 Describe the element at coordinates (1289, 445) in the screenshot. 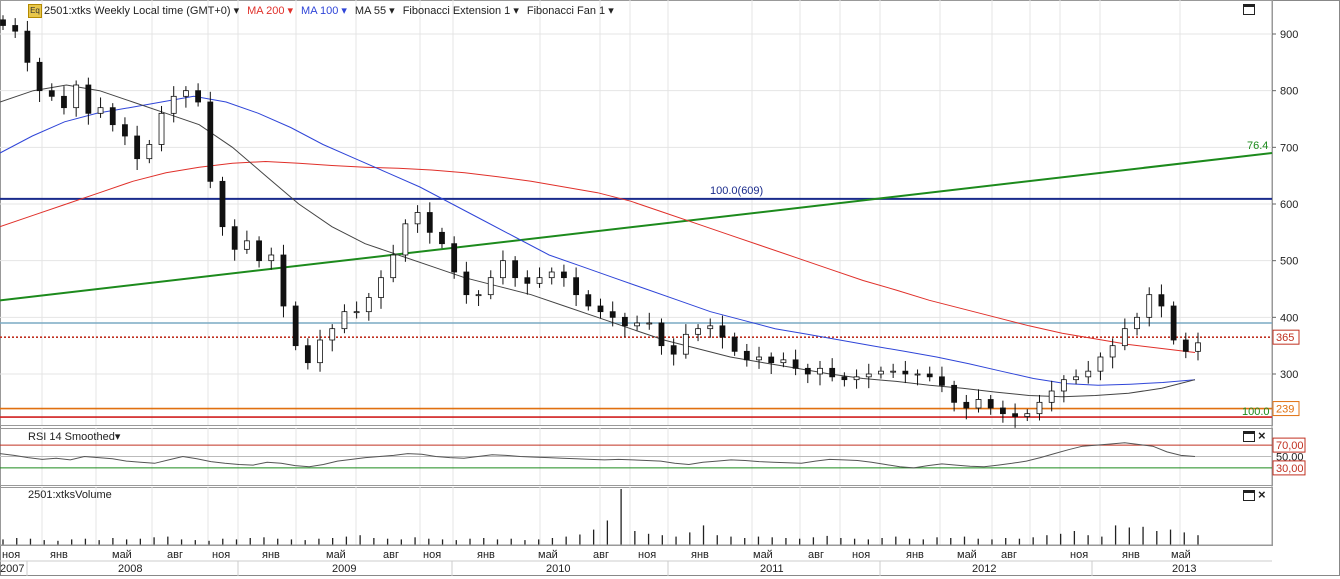

I see `rsi-label-box` at that location.